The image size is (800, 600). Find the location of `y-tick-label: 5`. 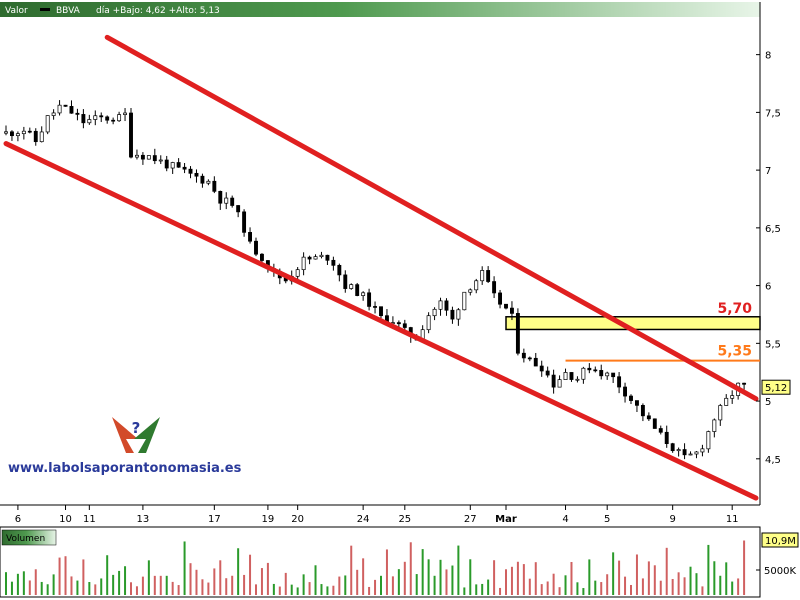

y-tick-label: 5 is located at coordinates (768, 402).